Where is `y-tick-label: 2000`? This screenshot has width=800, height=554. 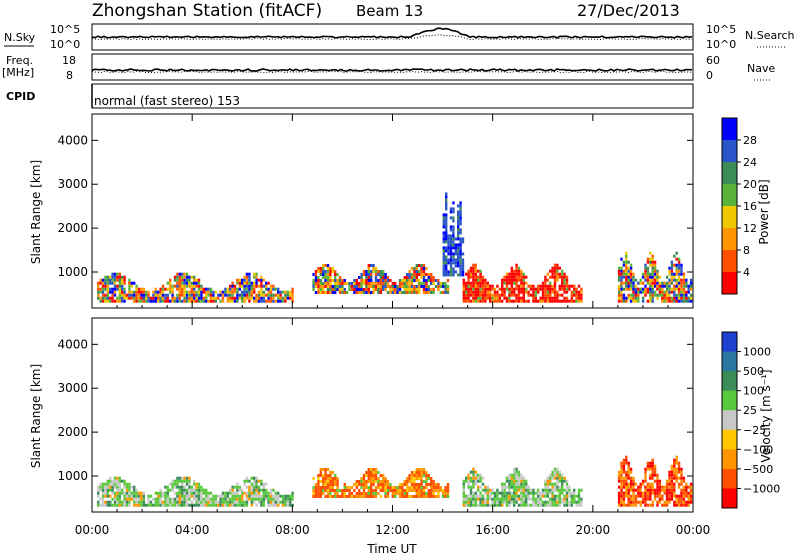 y-tick-label: 2000 is located at coordinates (72, 228).